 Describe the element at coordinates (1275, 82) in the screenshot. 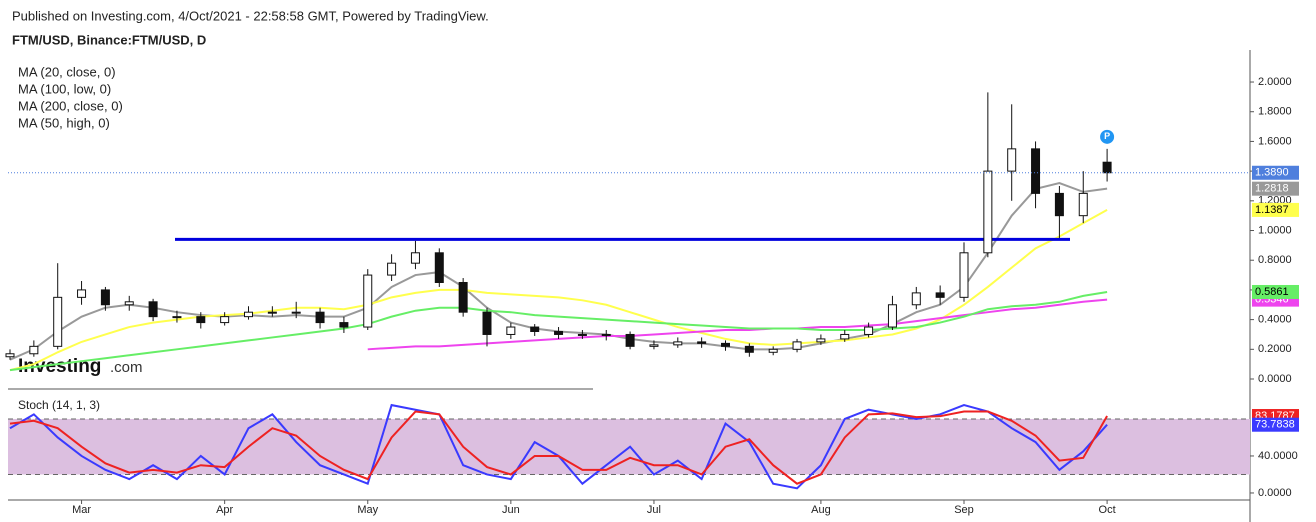

I see `y-tick-label: 2.0000` at that location.